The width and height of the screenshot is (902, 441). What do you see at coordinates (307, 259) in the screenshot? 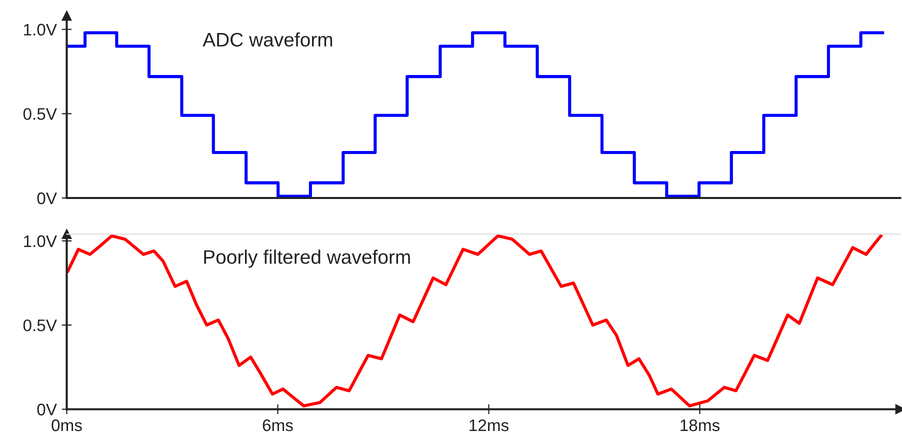
I see `text: Poorly filtered waveform` at bounding box center [307, 259].